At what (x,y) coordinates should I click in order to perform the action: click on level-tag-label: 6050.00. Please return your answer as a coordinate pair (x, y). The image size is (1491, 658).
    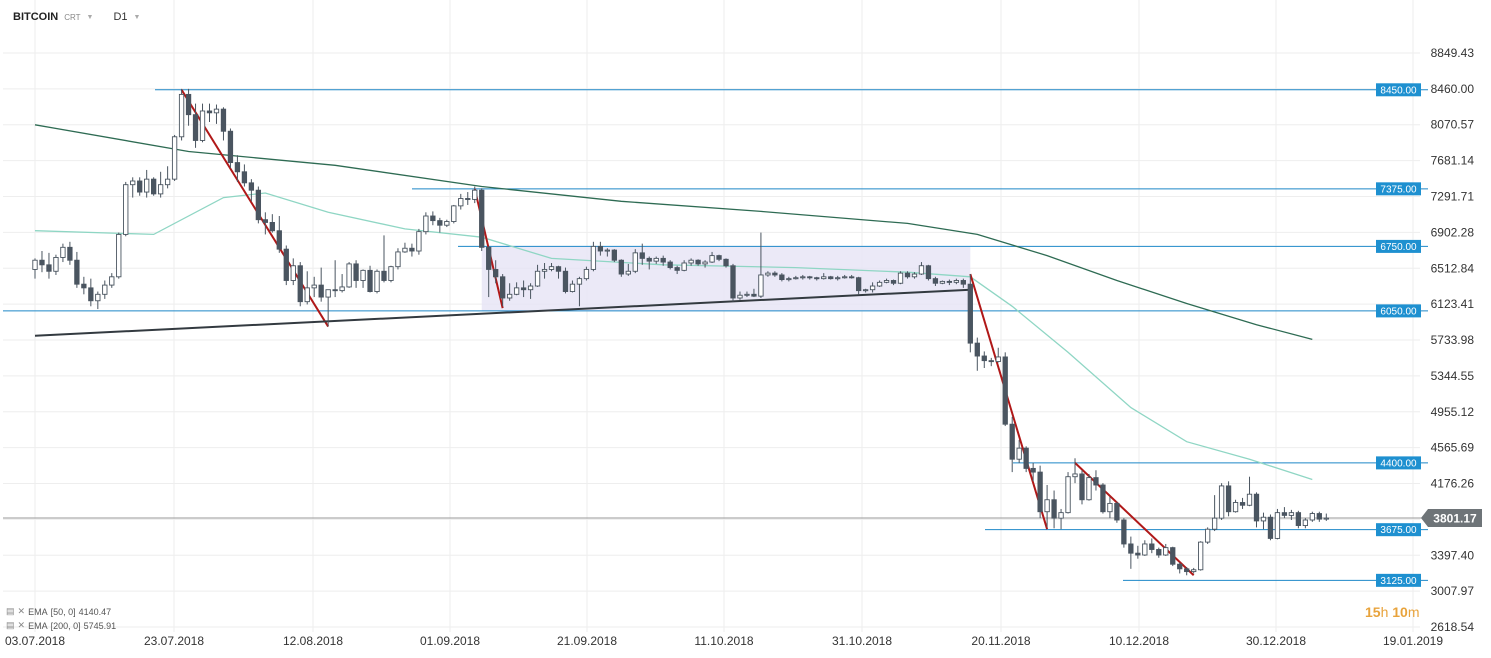
    Looking at the image, I should click on (1398, 311).